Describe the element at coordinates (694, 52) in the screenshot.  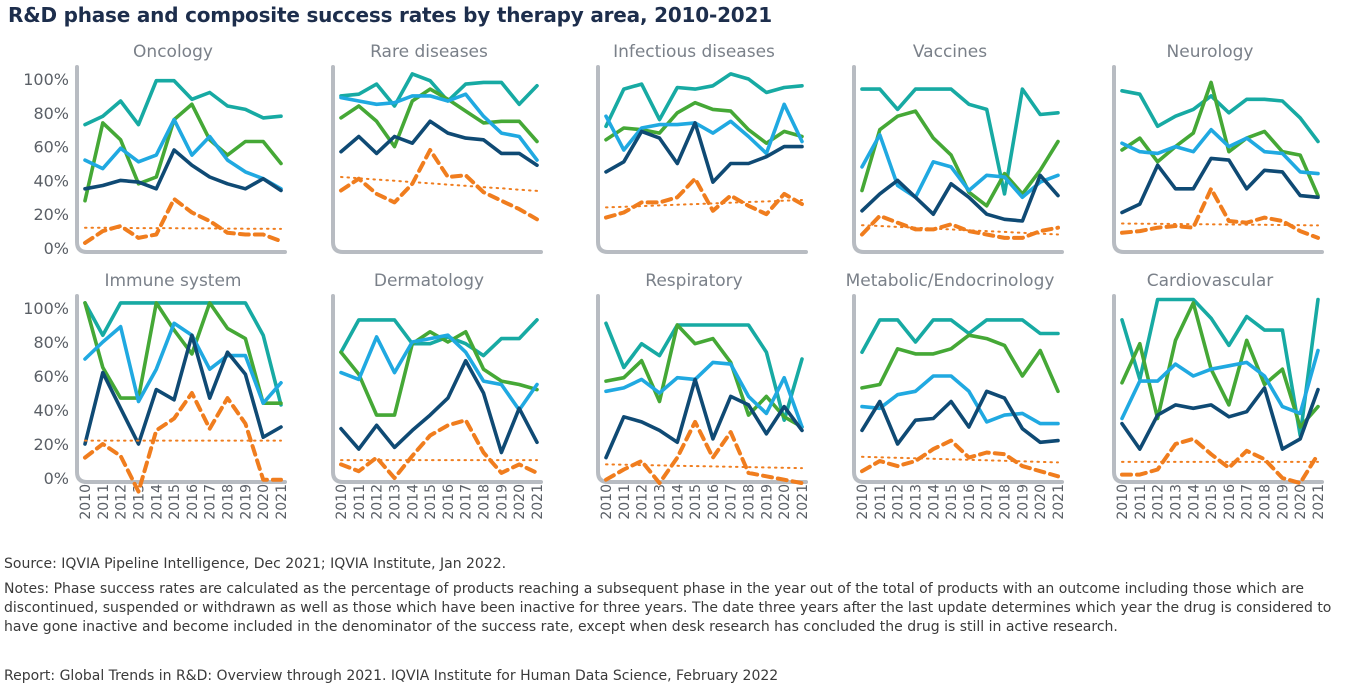
I see `panel-title: Infectious diseases` at that location.